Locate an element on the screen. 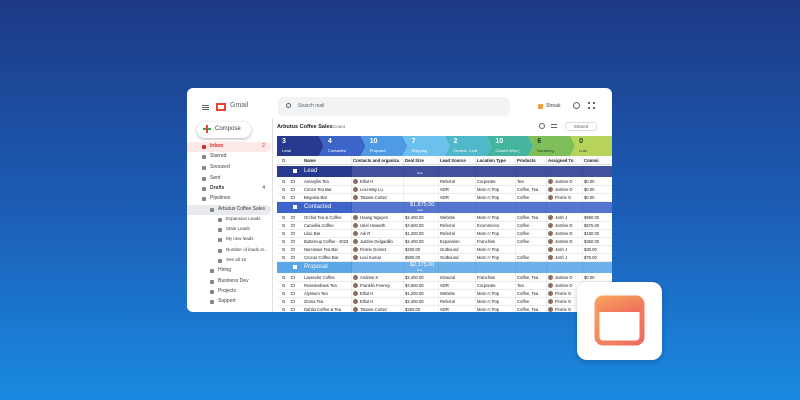  account-menu: Streak is located at coordinates (553, 106).